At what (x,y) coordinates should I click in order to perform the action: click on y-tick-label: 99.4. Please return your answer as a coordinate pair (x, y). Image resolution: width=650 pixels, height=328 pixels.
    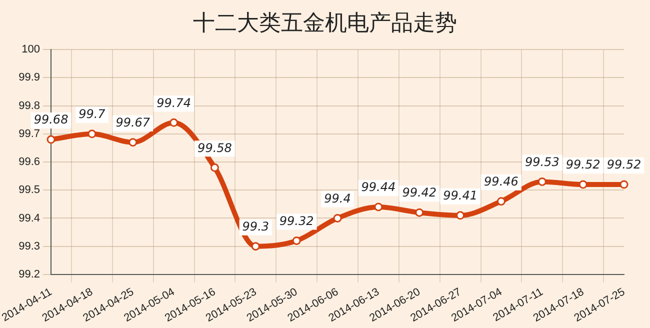
    Looking at the image, I should click on (29, 218).